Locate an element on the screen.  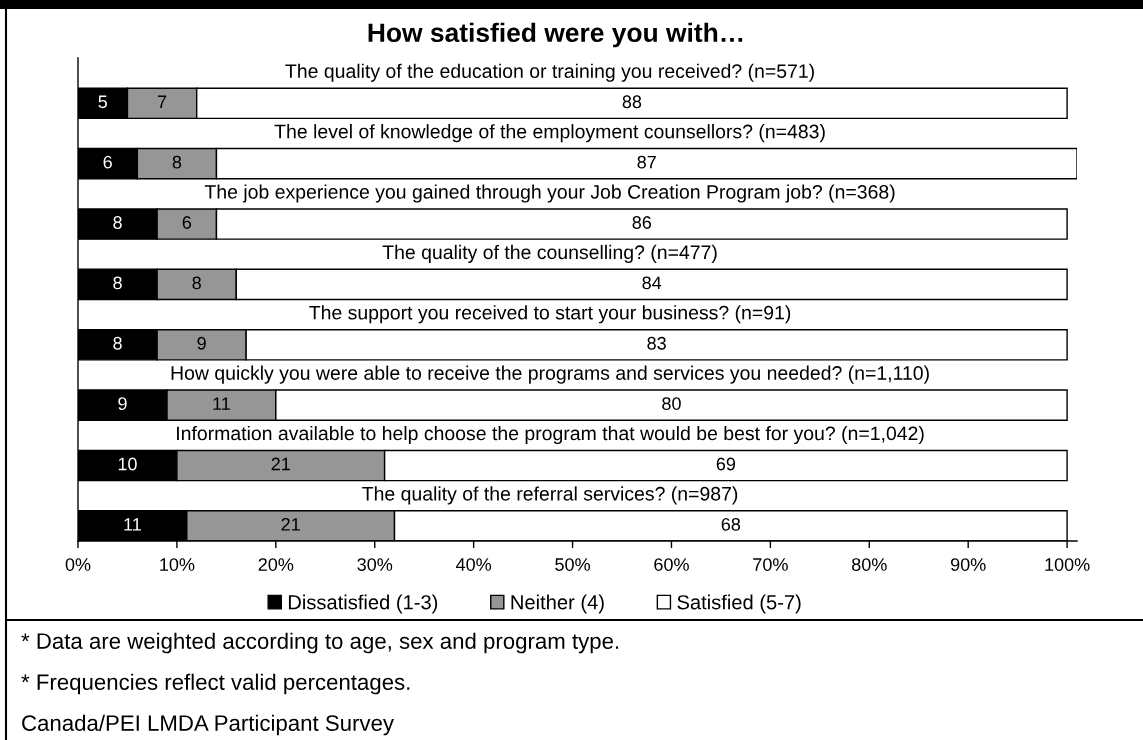
data-label: 10 is located at coordinates (127, 464).